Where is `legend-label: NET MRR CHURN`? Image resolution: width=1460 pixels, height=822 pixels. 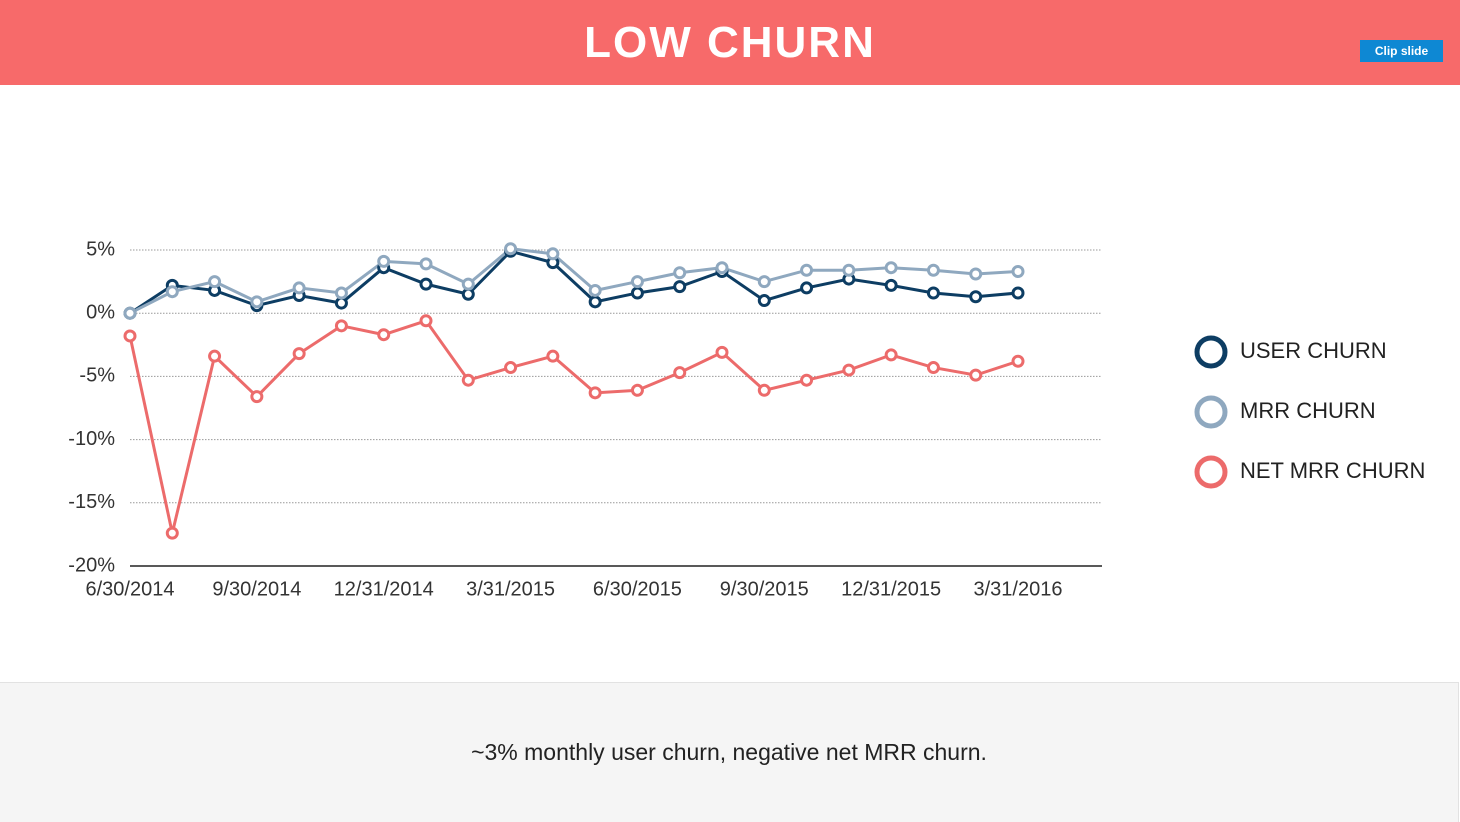 legend-label: NET MRR CHURN is located at coordinates (1332, 470).